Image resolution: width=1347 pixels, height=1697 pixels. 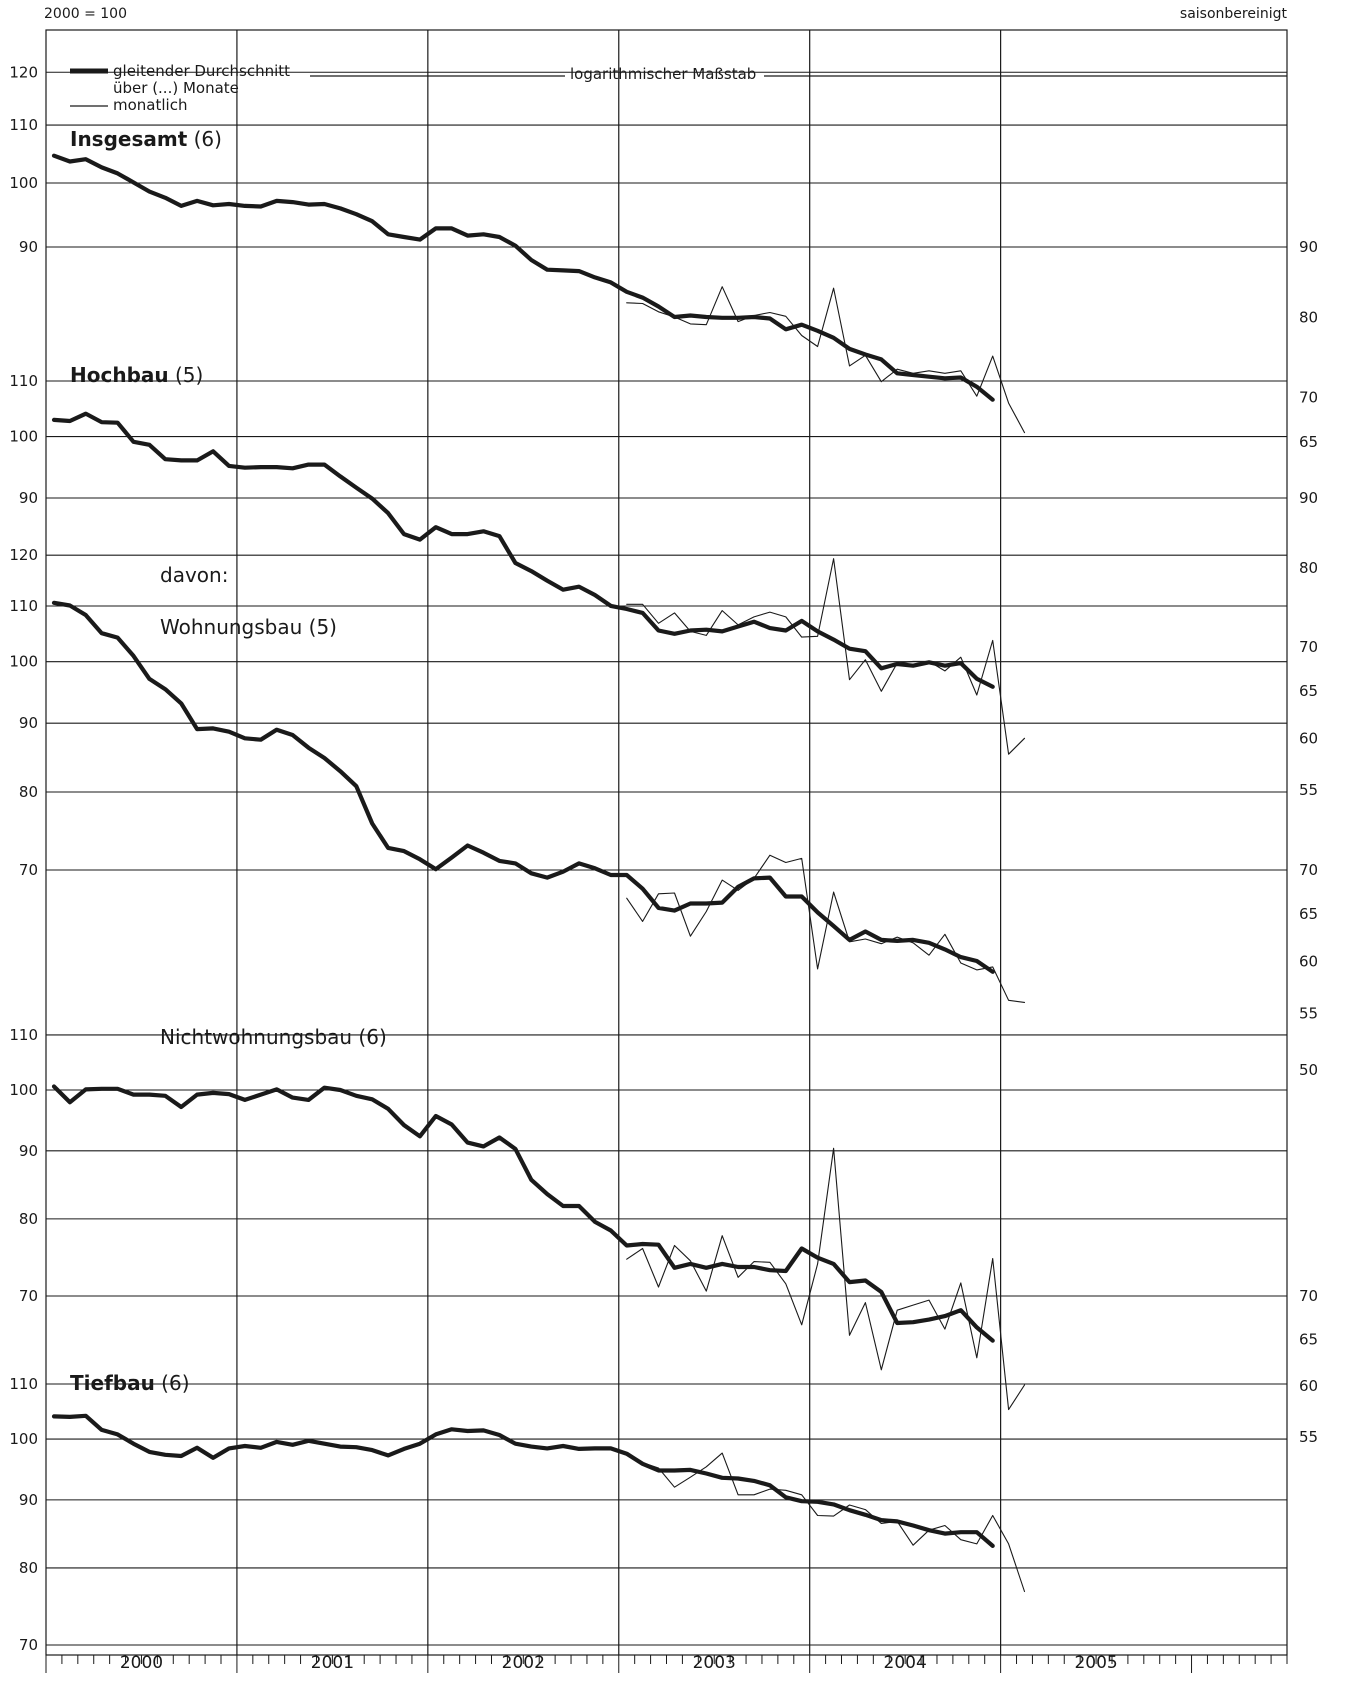 What do you see at coordinates (714, 1663) in the screenshot?
I see `year-label: 2003` at bounding box center [714, 1663].